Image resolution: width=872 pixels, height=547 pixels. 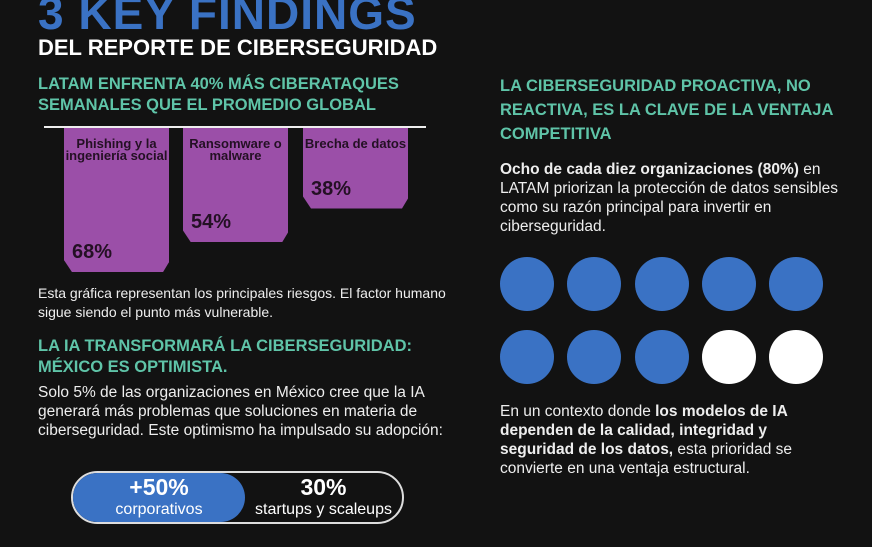 I want to click on bar-1: Ransomware o malware 54%, so click(x=235, y=185).